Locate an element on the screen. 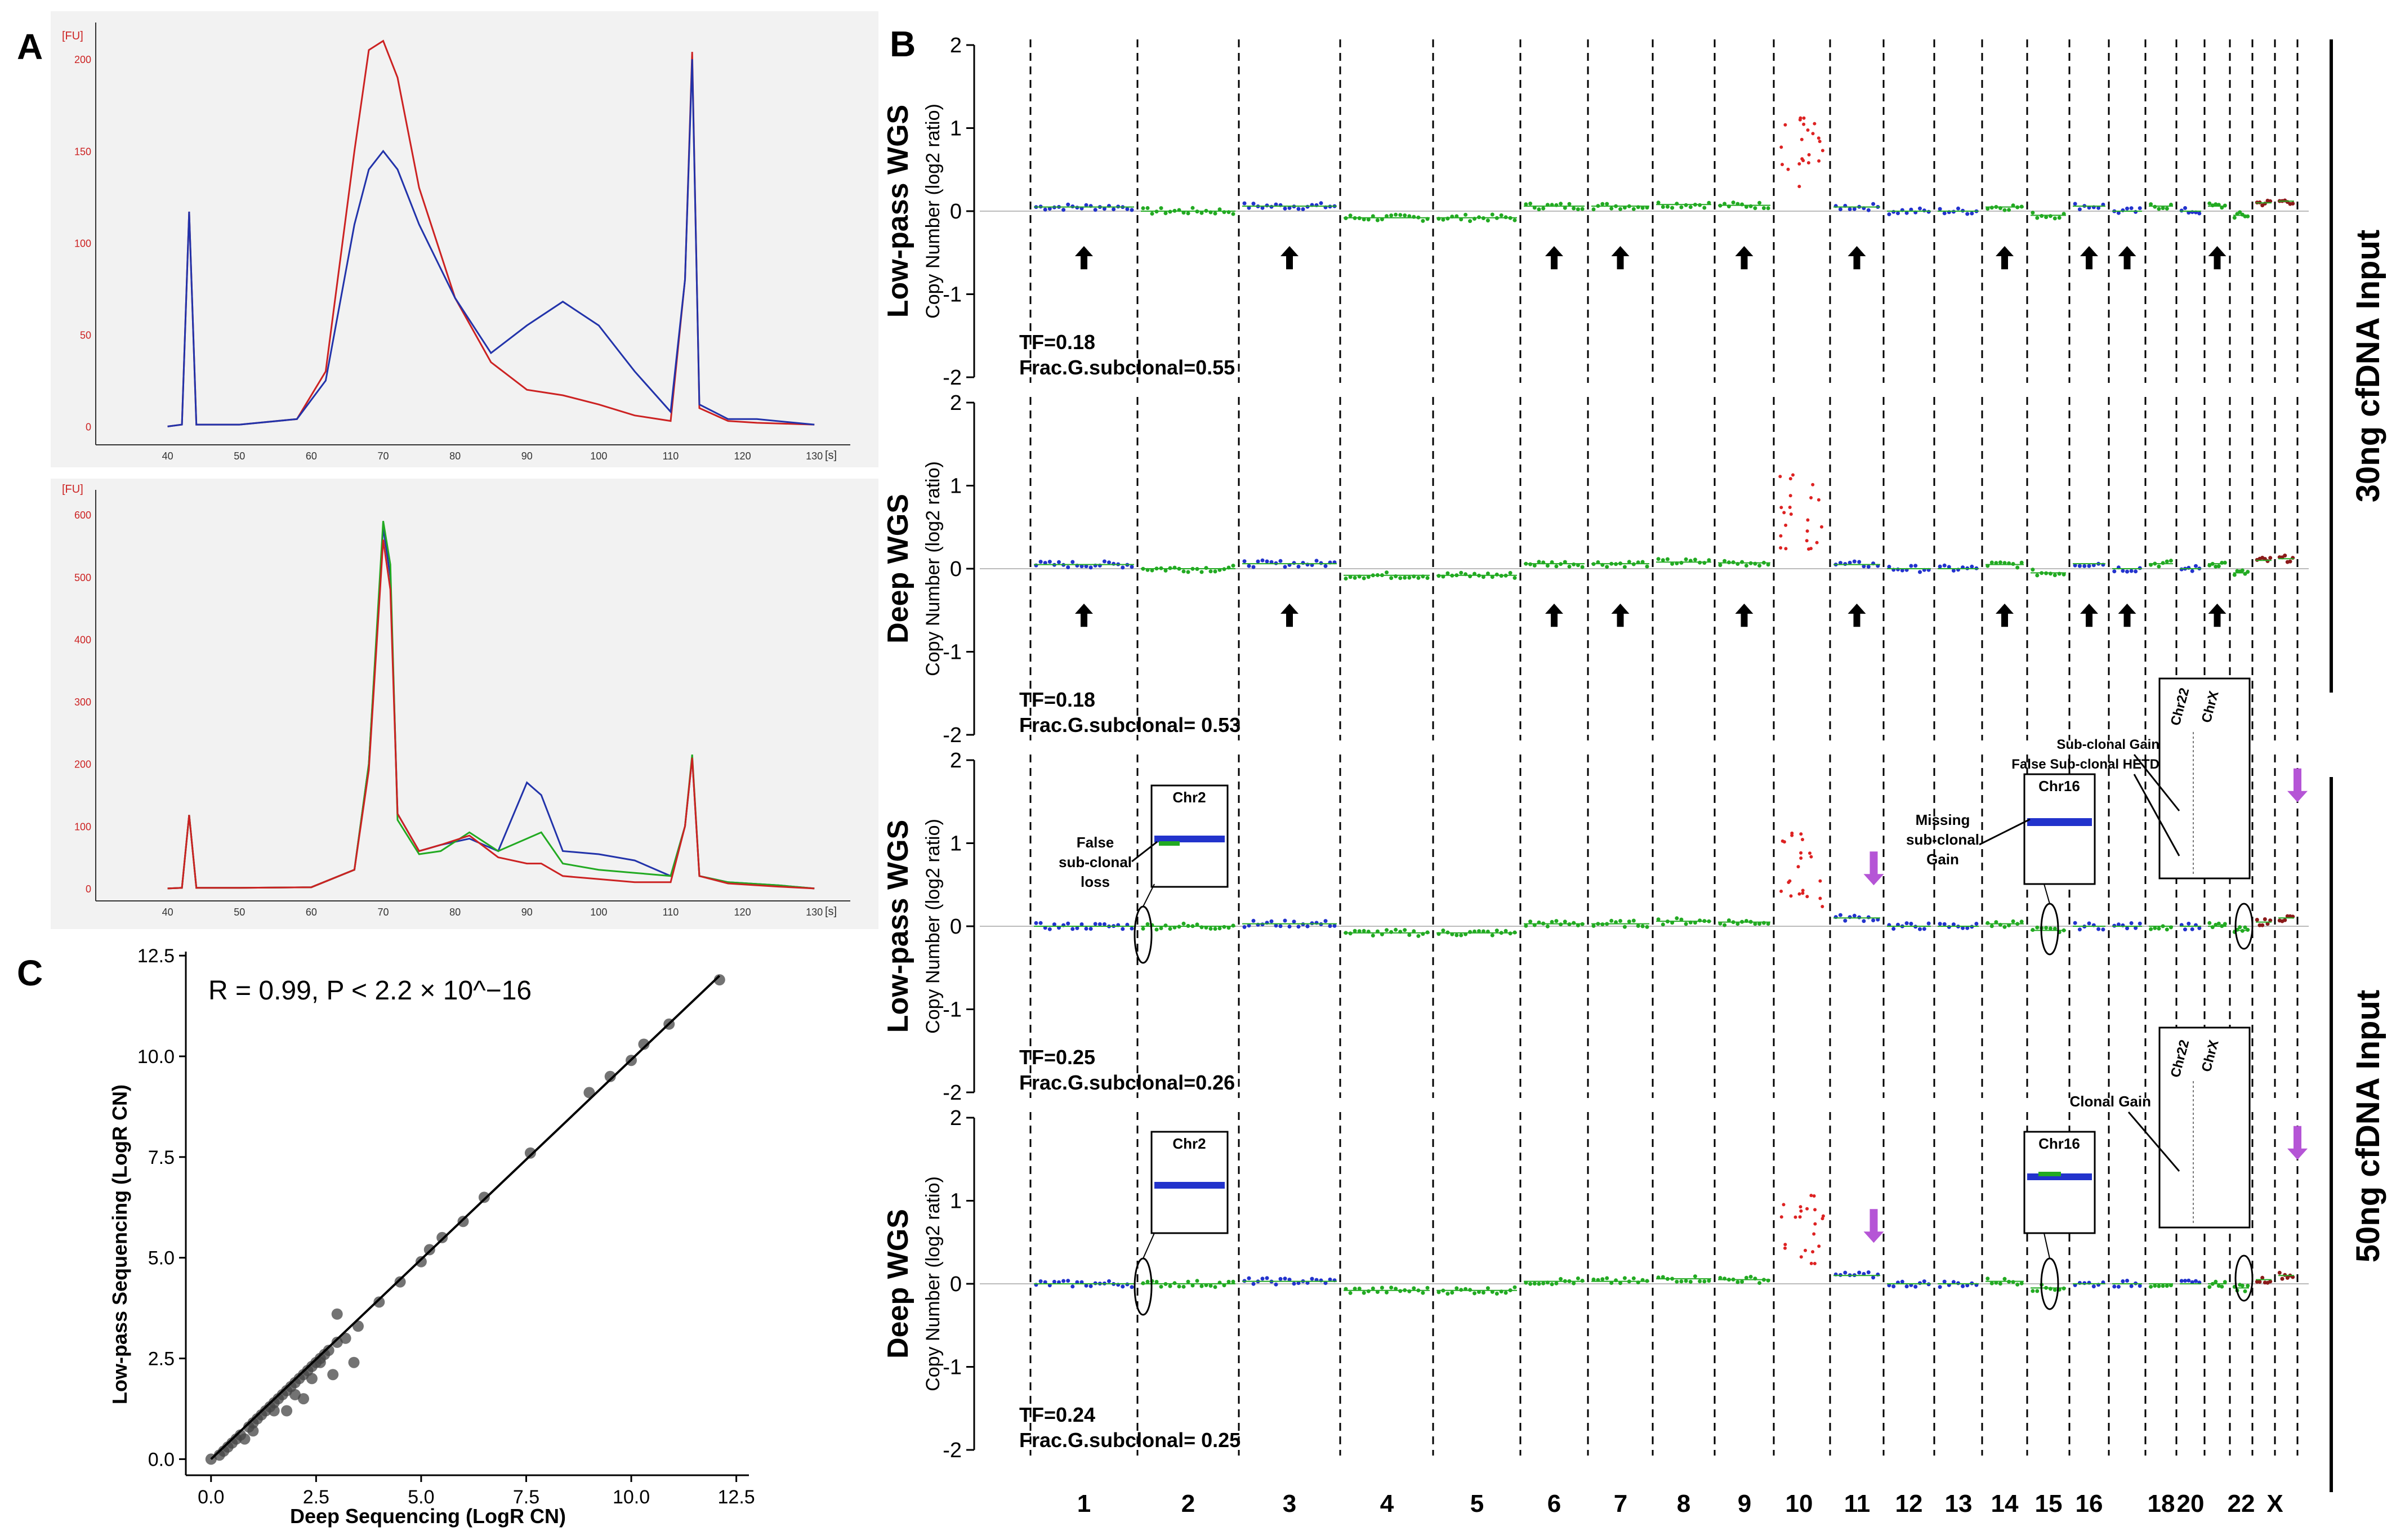 The image size is (2396, 1540). c-ylabel: Low-pass Sequencing (LogR CN) is located at coordinates (119, 1244).